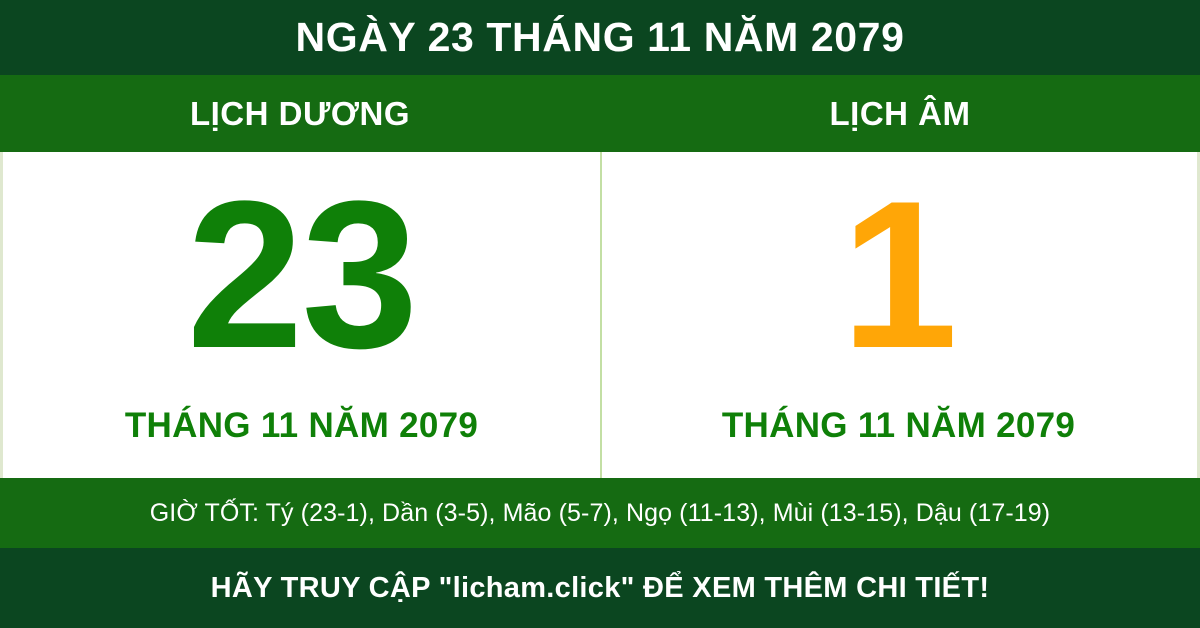 Image resolution: width=1200 pixels, height=628 pixels. I want to click on page-title: NGÀY 23 THÁNG 11 NĂM 2079, so click(600, 37).